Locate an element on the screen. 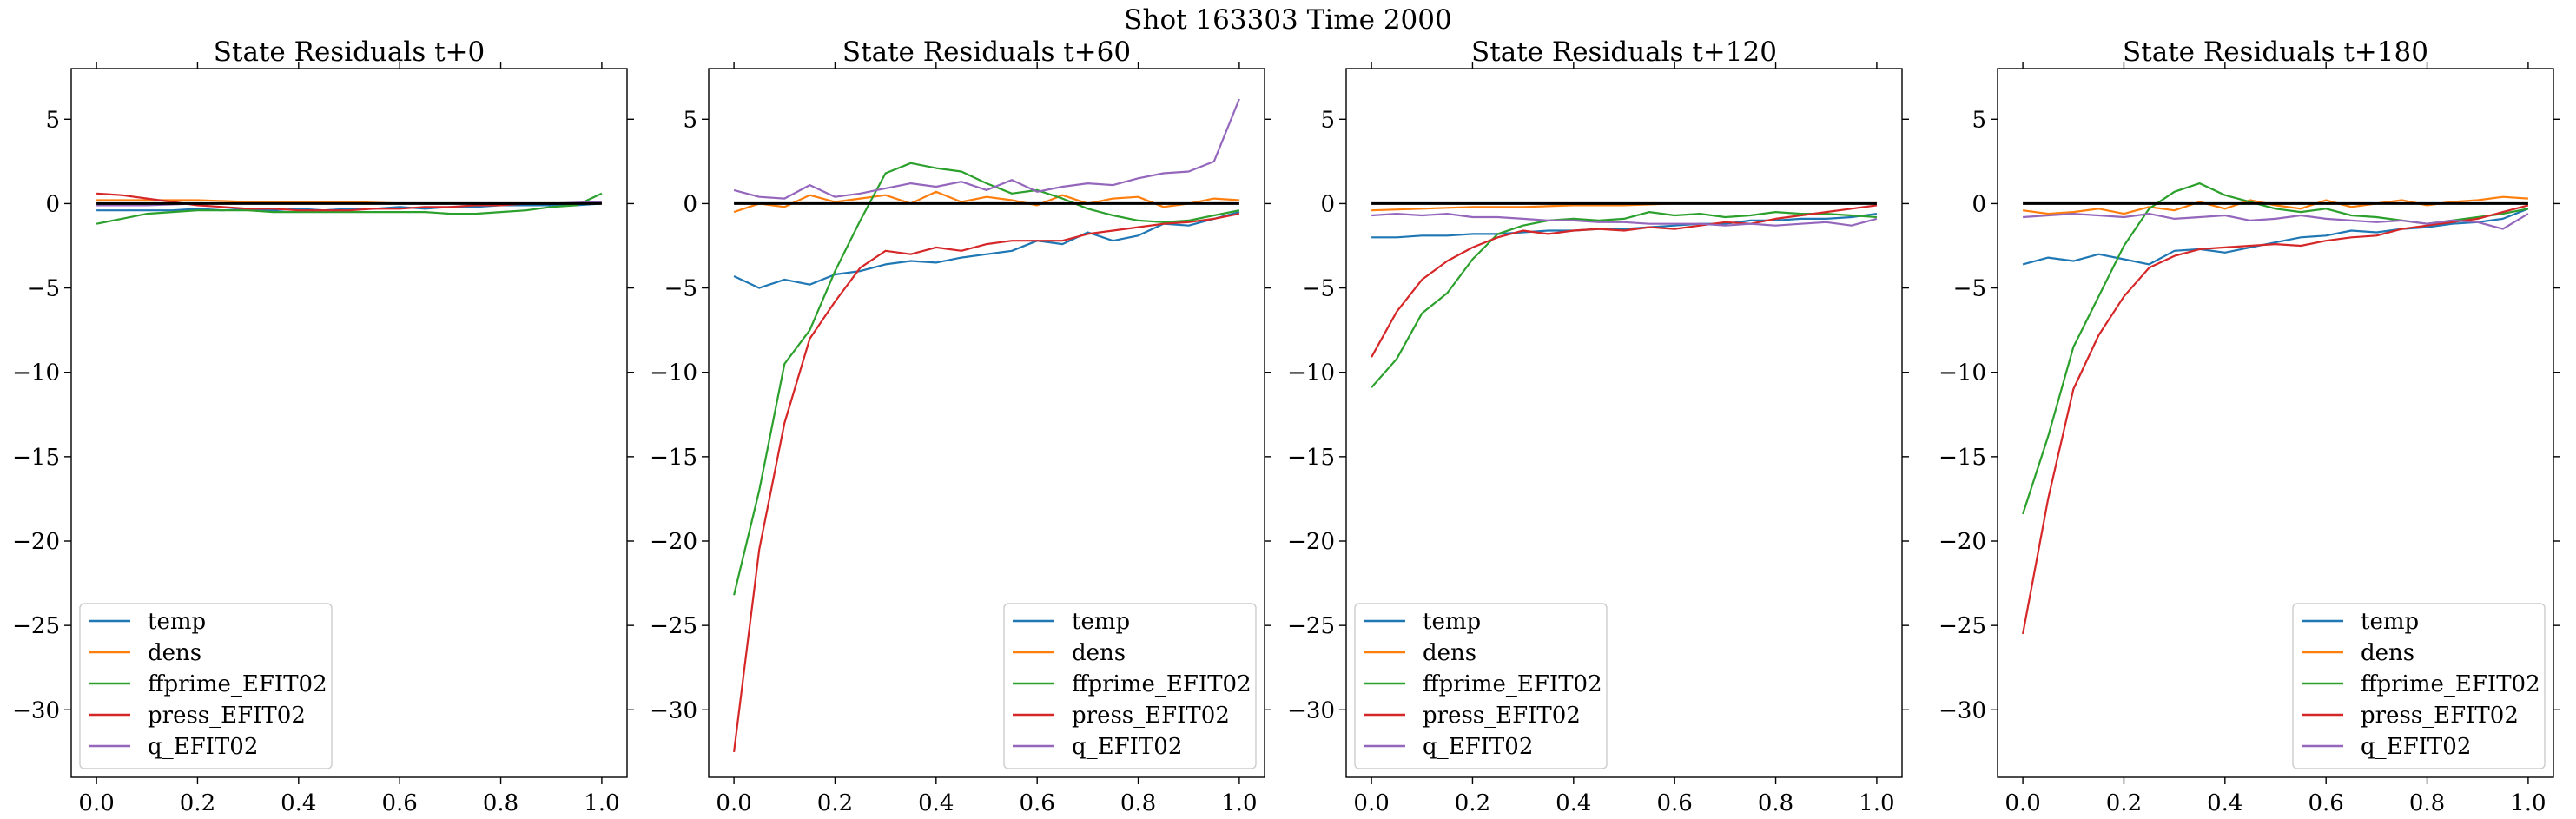  panel-title: State Residuals t+180 is located at coordinates (2275, 52).